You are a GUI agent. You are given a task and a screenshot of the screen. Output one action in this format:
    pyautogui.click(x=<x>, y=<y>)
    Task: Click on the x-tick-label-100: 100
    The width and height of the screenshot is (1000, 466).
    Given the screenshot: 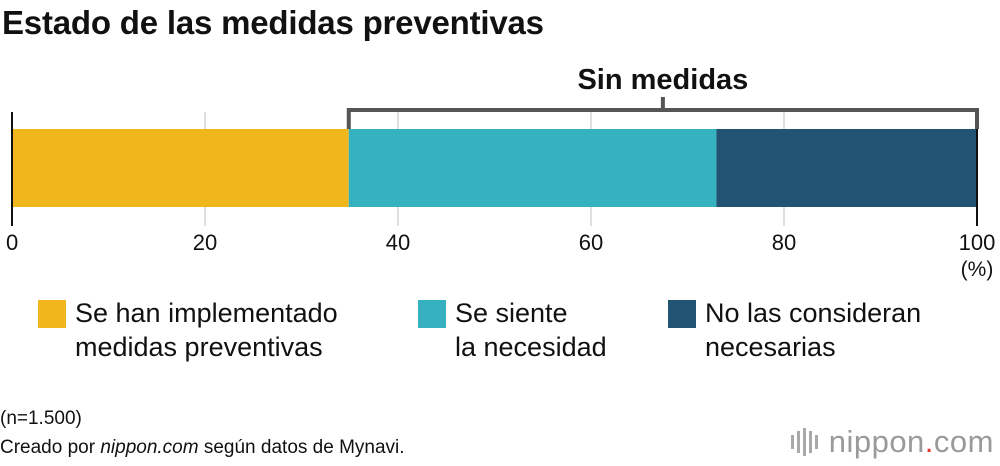 What is the action you would take?
    pyautogui.click(x=977, y=242)
    